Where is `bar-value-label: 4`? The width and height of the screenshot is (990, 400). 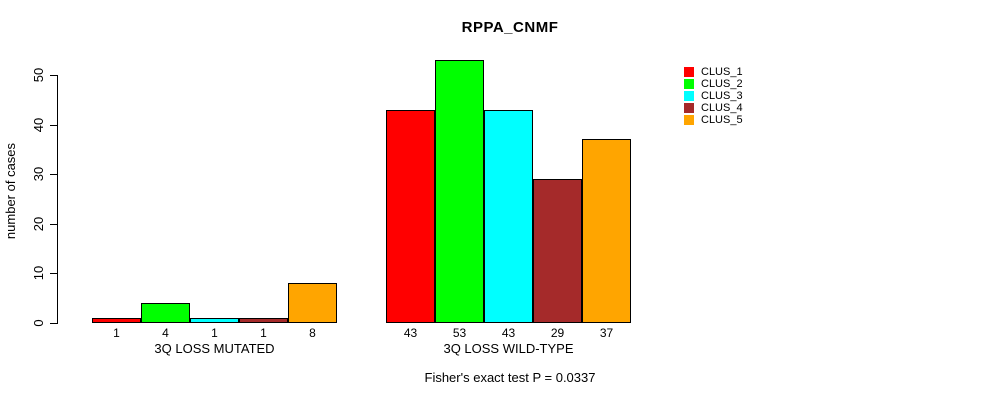
bar-value-label: 4 is located at coordinates (165, 333).